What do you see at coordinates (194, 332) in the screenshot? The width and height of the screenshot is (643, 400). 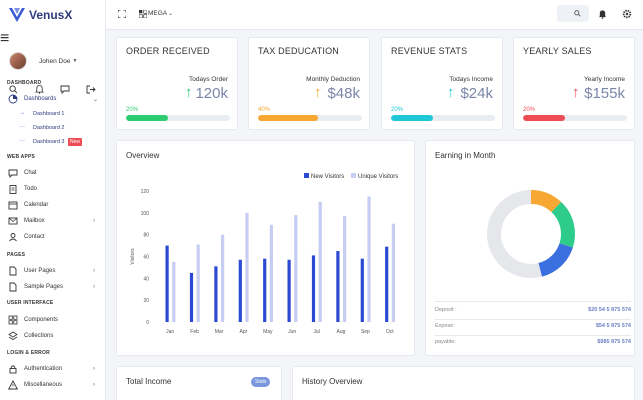 I see `x-tick-label: Feb` at bounding box center [194, 332].